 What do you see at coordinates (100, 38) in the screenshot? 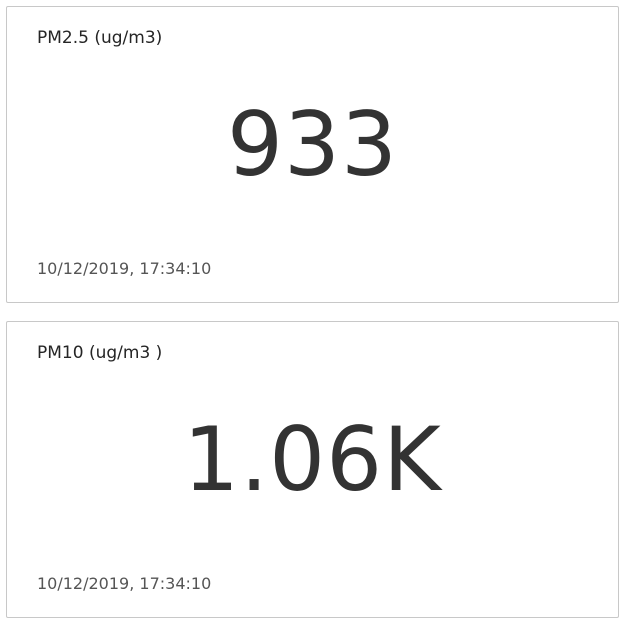
I see `pm25-card-title: PM2.5 (ug/m3)` at bounding box center [100, 38].